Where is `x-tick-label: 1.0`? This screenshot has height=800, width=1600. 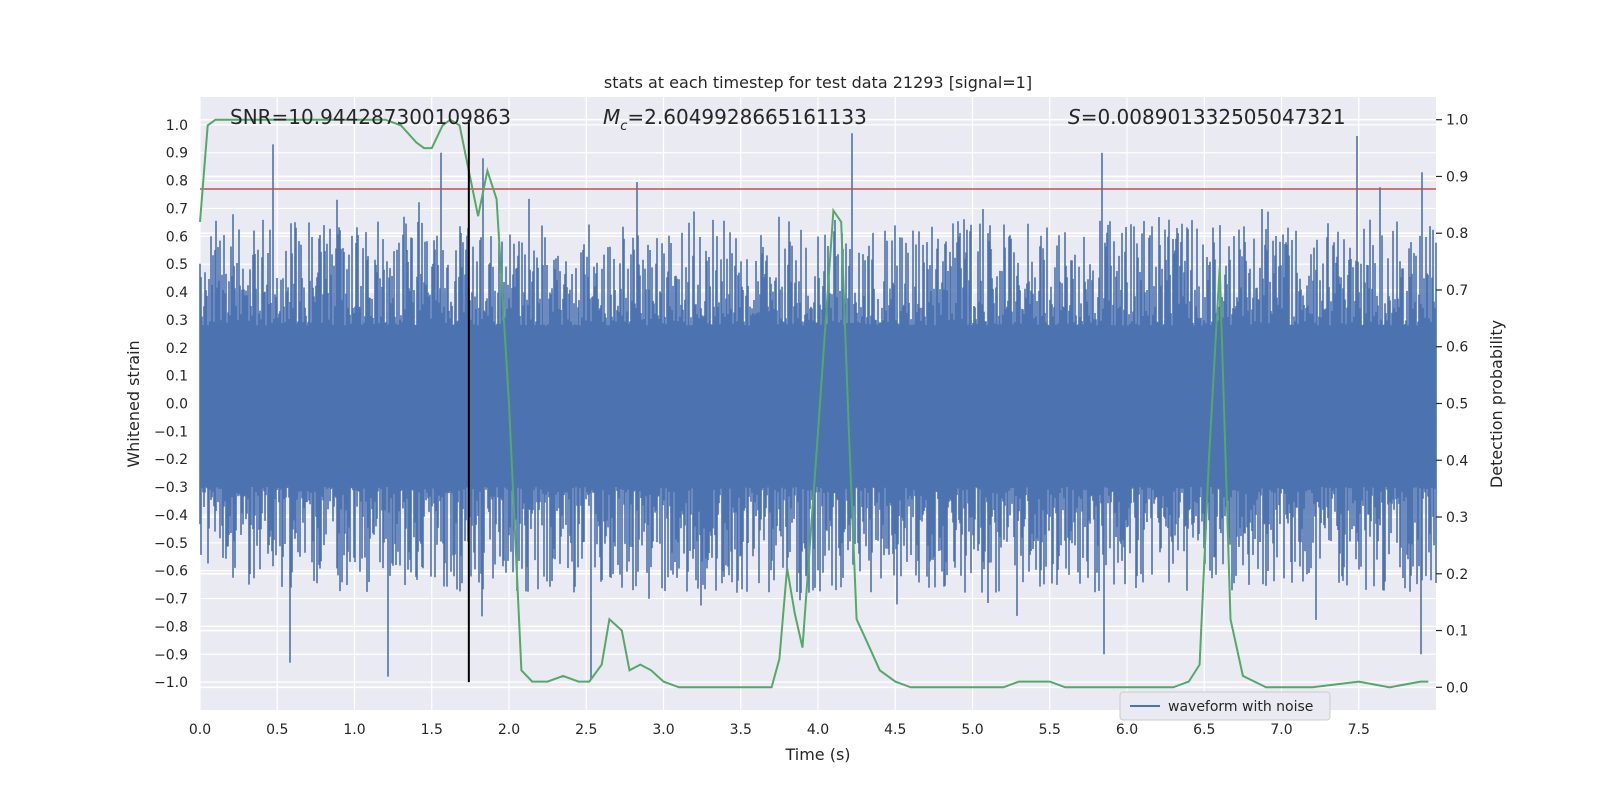 x-tick-label: 1.0 is located at coordinates (354, 730).